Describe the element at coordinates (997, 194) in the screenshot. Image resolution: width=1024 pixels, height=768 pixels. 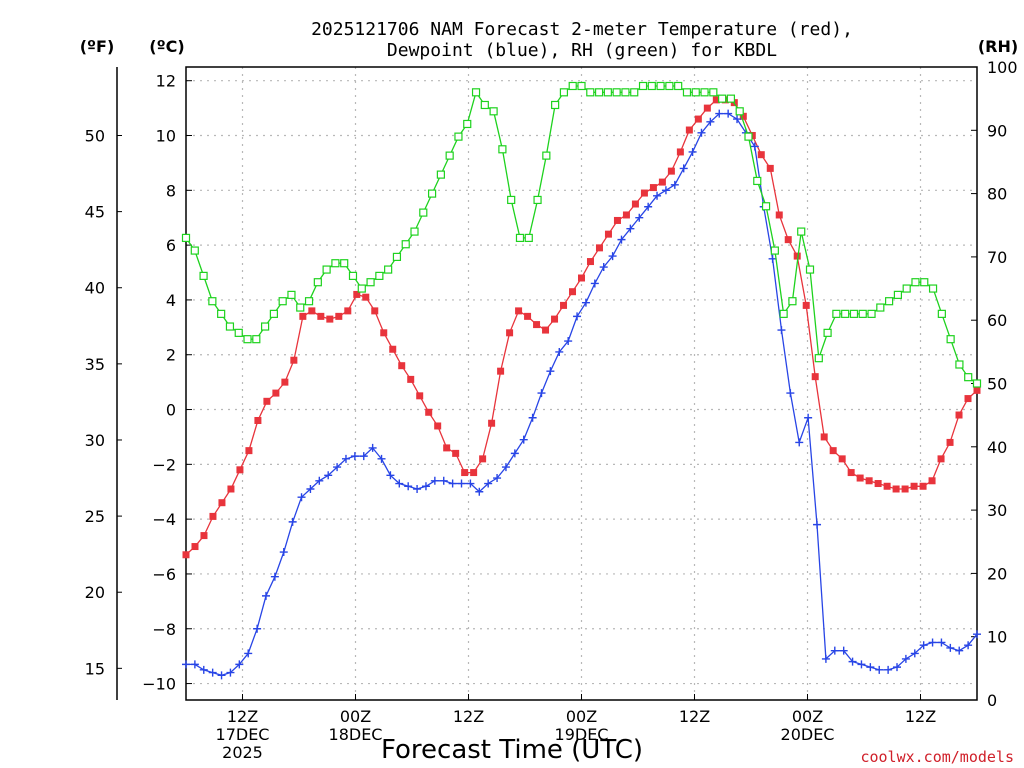
I see `rh-tick-label: 80` at that location.